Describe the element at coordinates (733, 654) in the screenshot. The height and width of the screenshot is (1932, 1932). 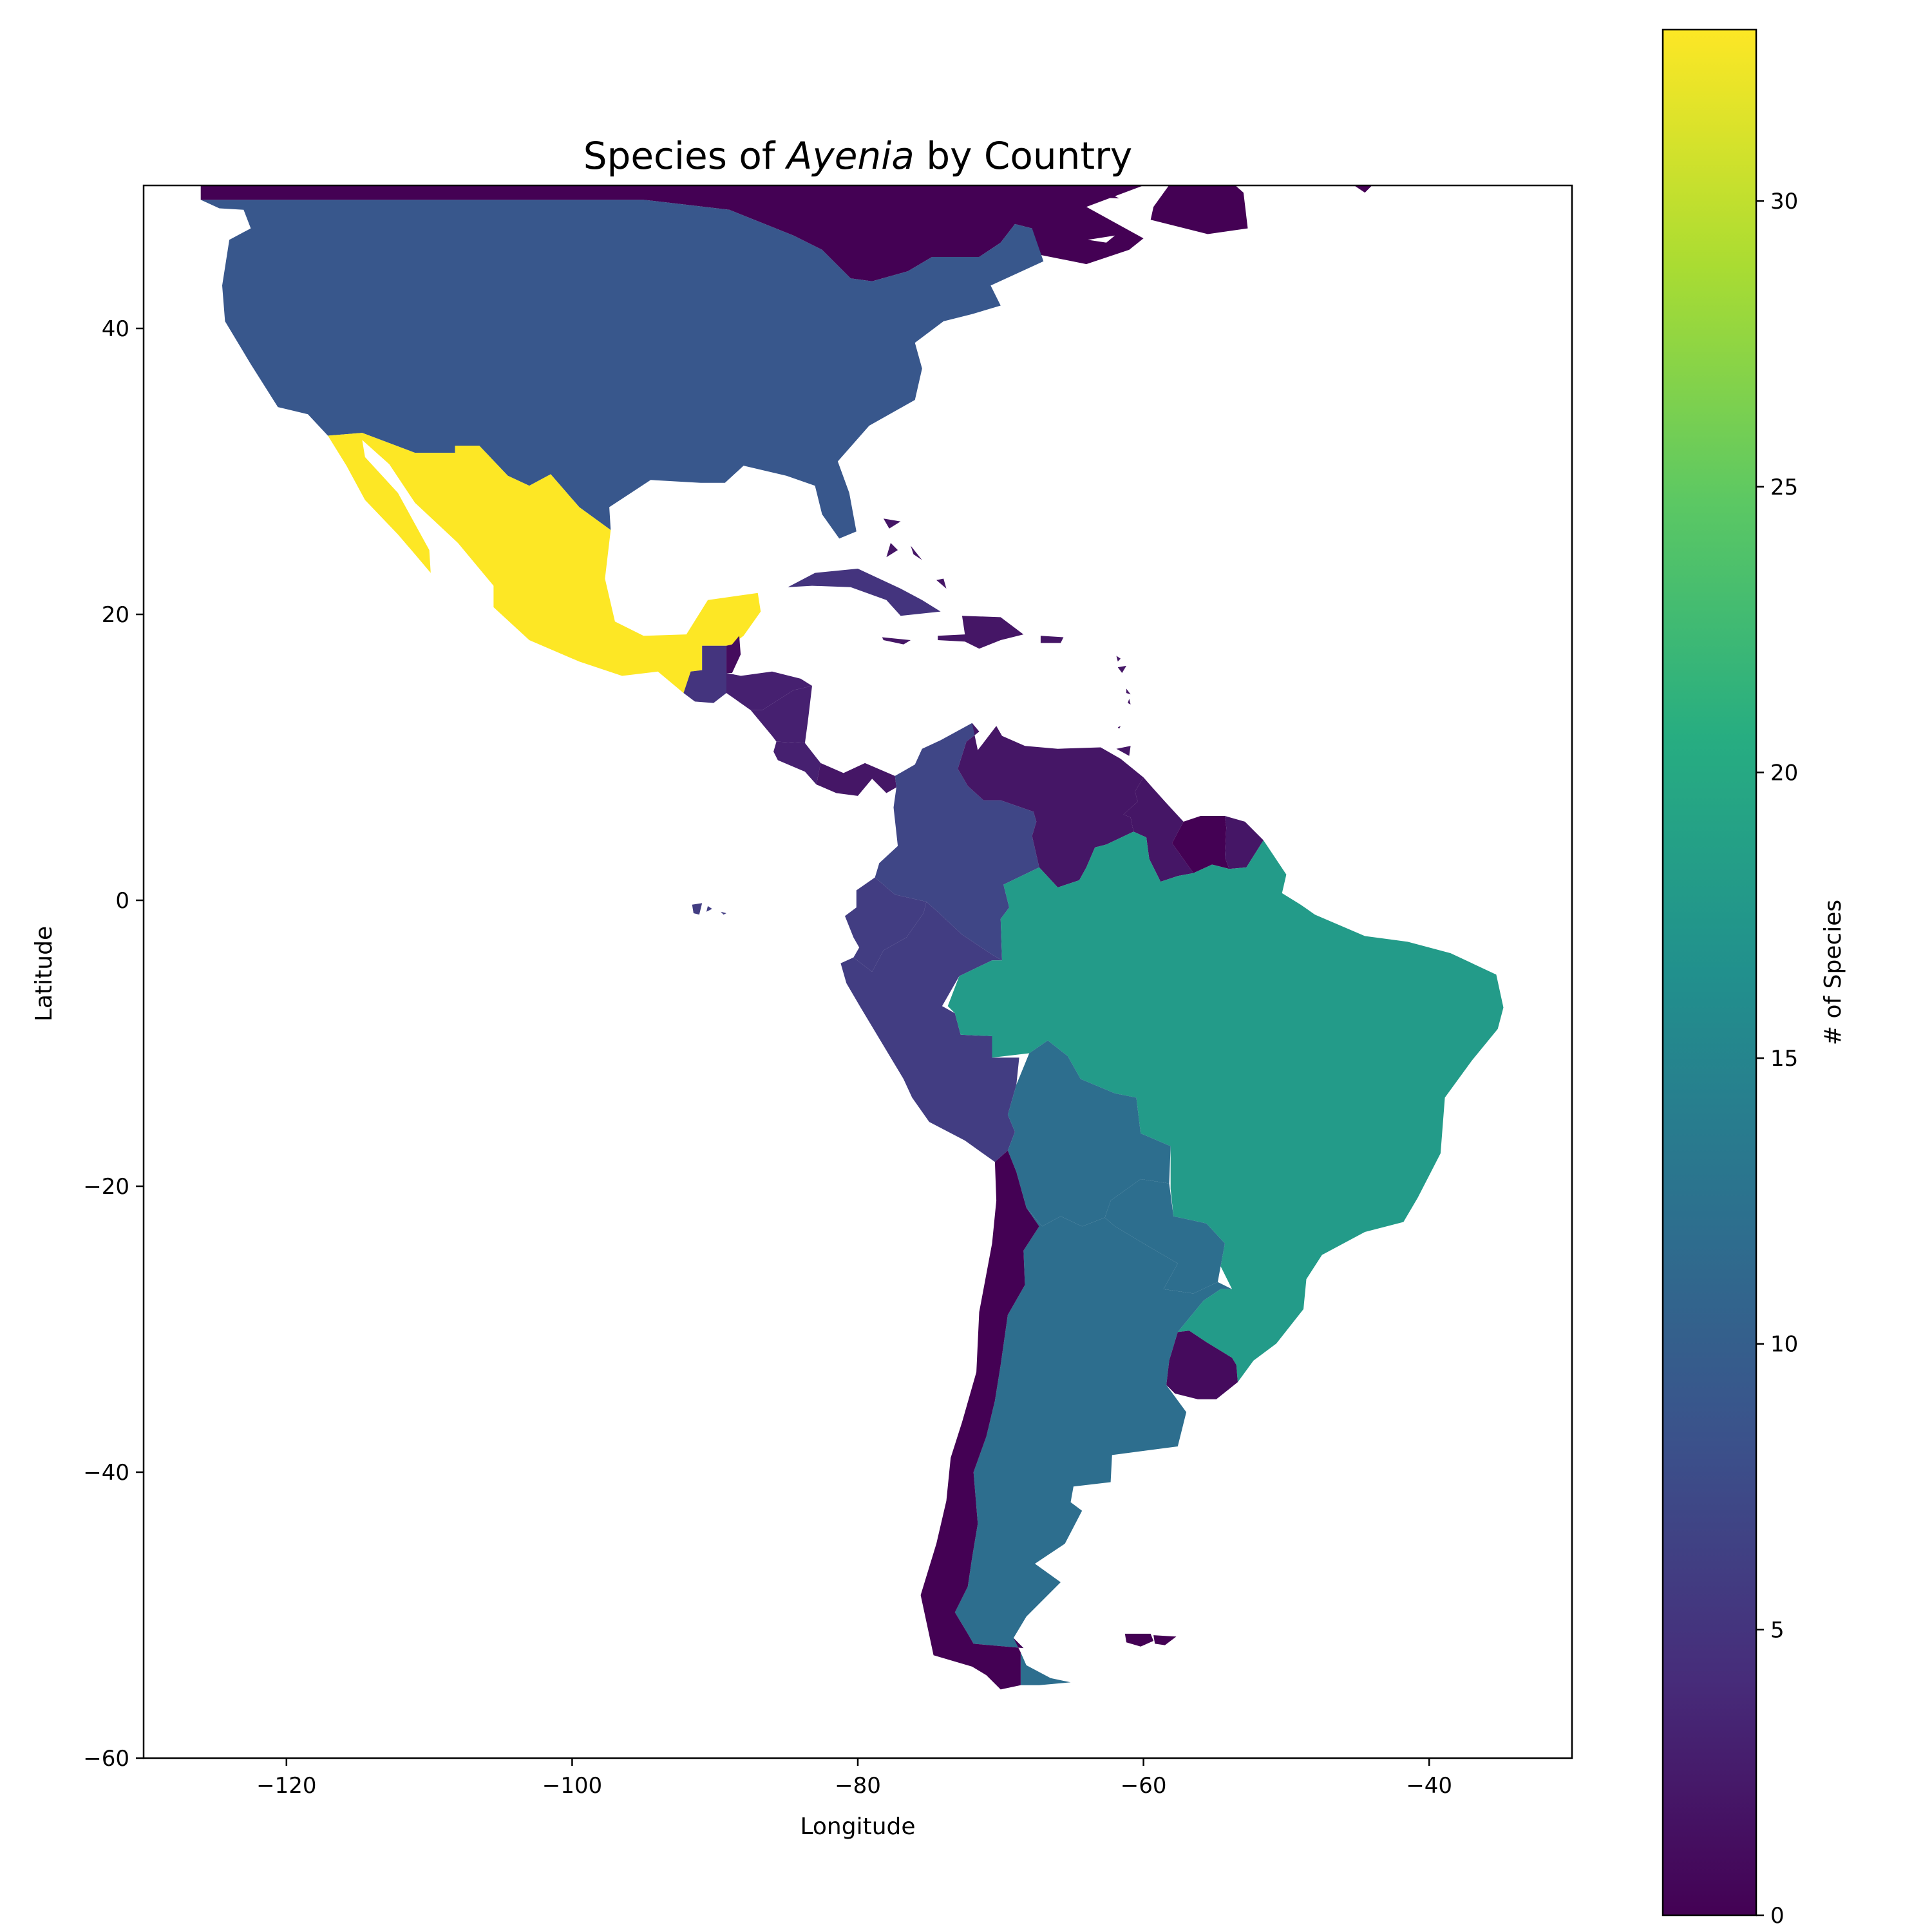
I see `country-belize` at that location.